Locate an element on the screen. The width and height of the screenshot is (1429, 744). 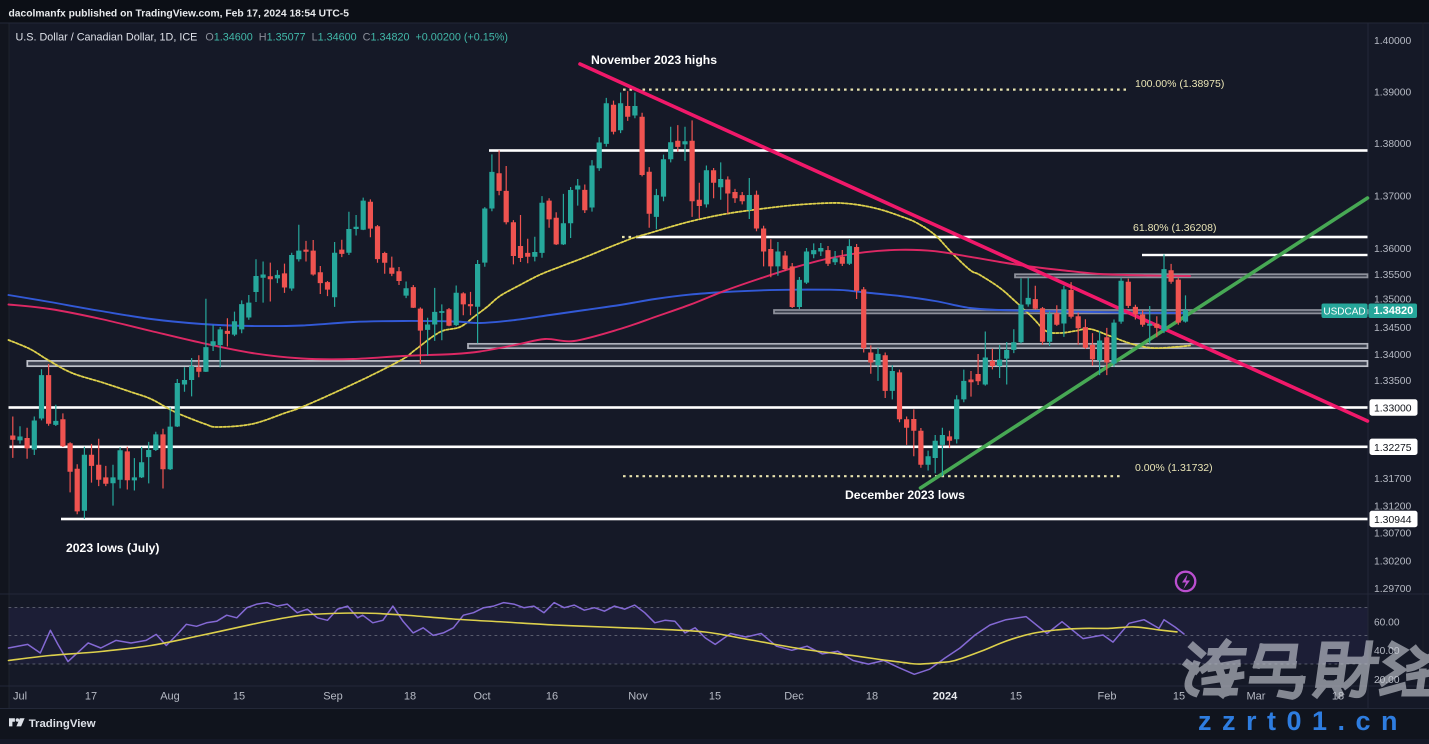
svg-text: 60.00 is located at coordinates (1387, 622).